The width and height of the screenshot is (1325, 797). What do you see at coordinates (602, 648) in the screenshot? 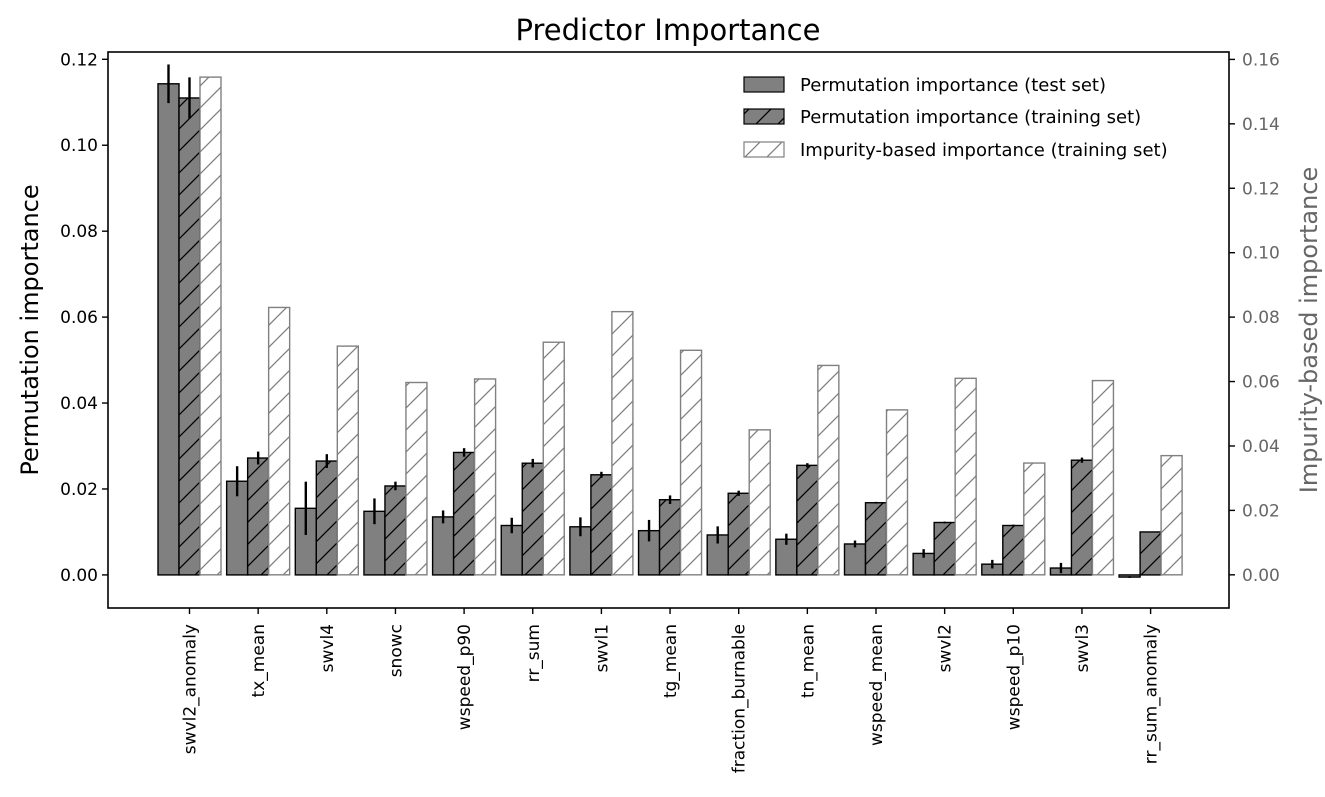
I see `x-tick-label-swvl1: swvl1` at bounding box center [602, 648].